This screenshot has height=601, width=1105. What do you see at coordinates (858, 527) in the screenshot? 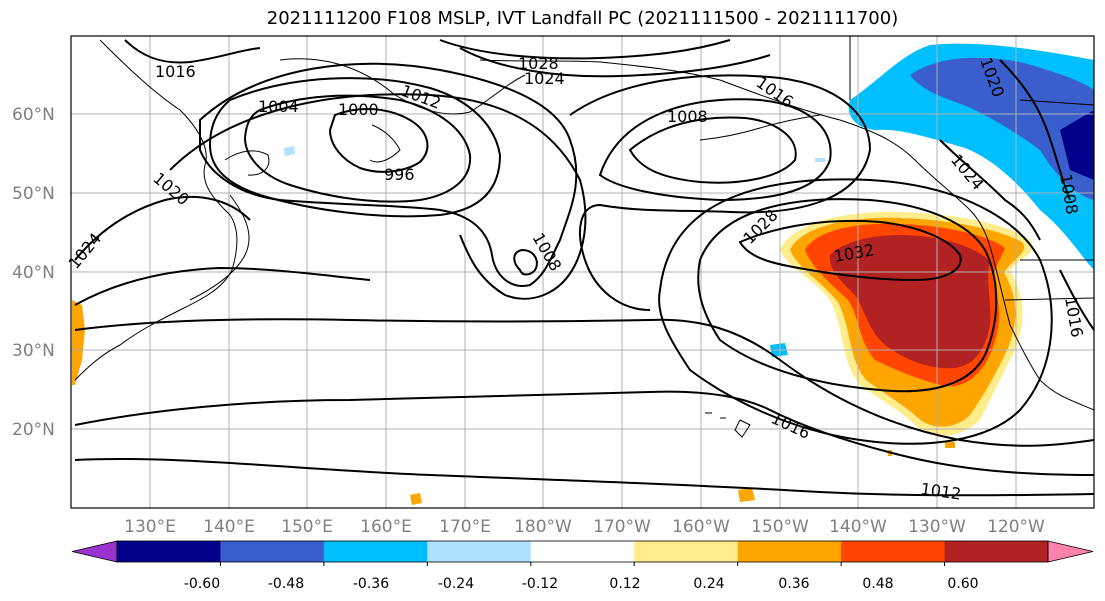
I see `lon-label: 140°W` at bounding box center [858, 527].